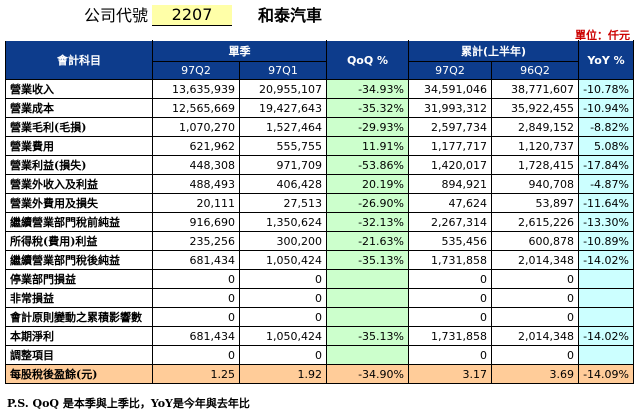 This screenshot has height=413, width=640. I want to click on cell-c-cur: 3.17, so click(450, 374).